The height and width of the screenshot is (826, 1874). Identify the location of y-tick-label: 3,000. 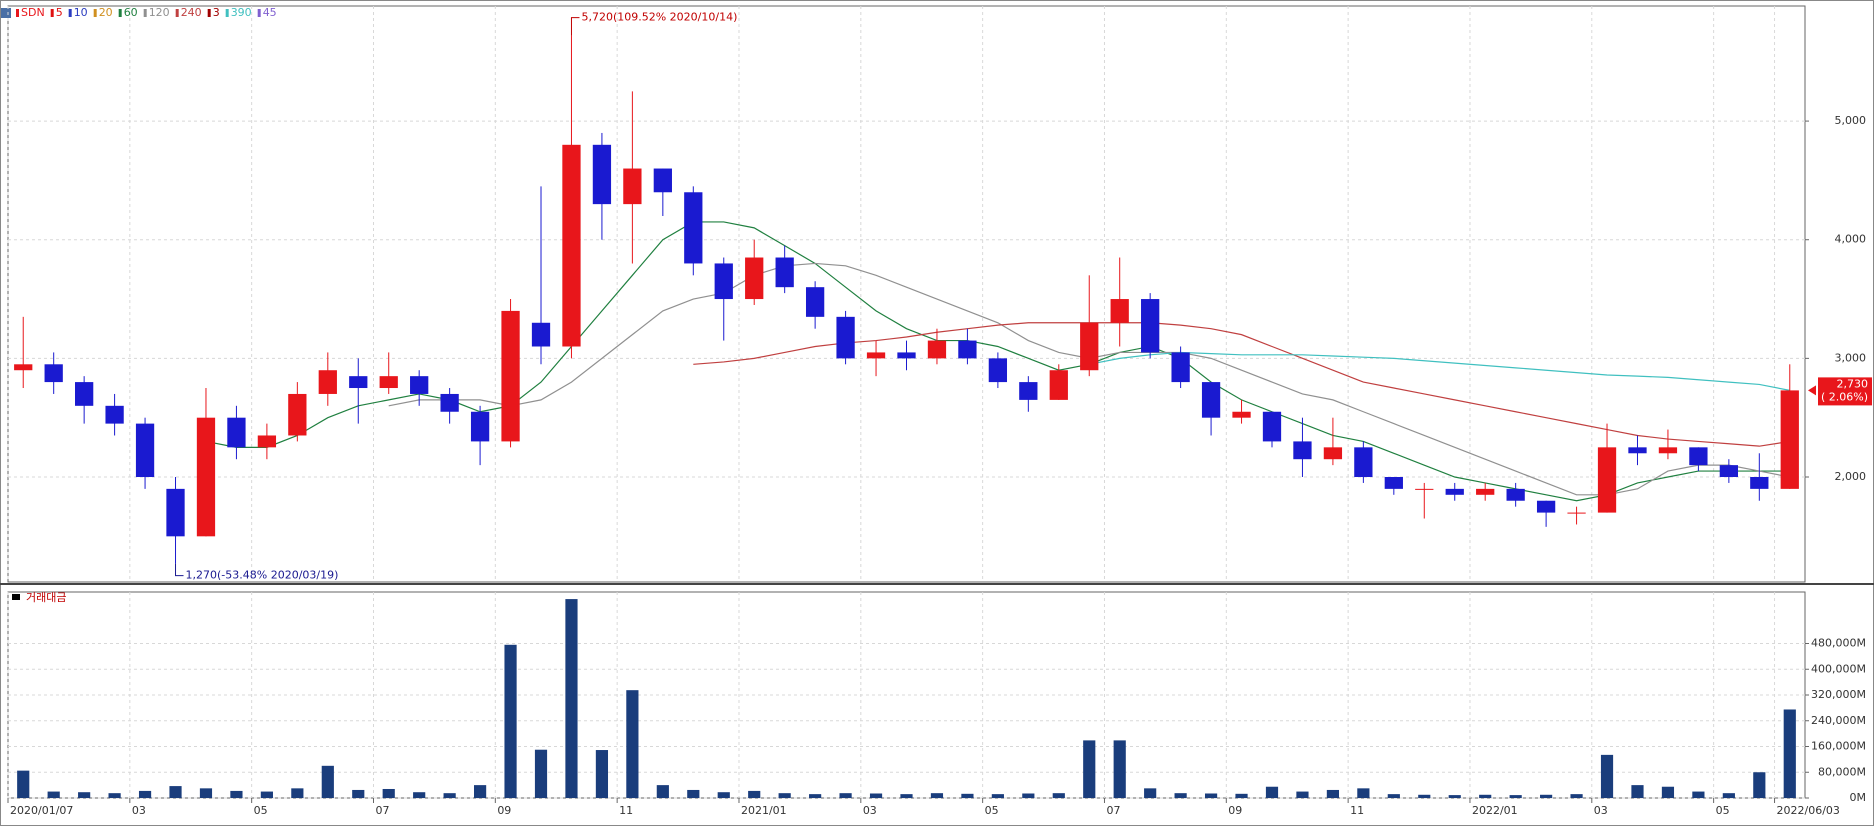
(1851, 357).